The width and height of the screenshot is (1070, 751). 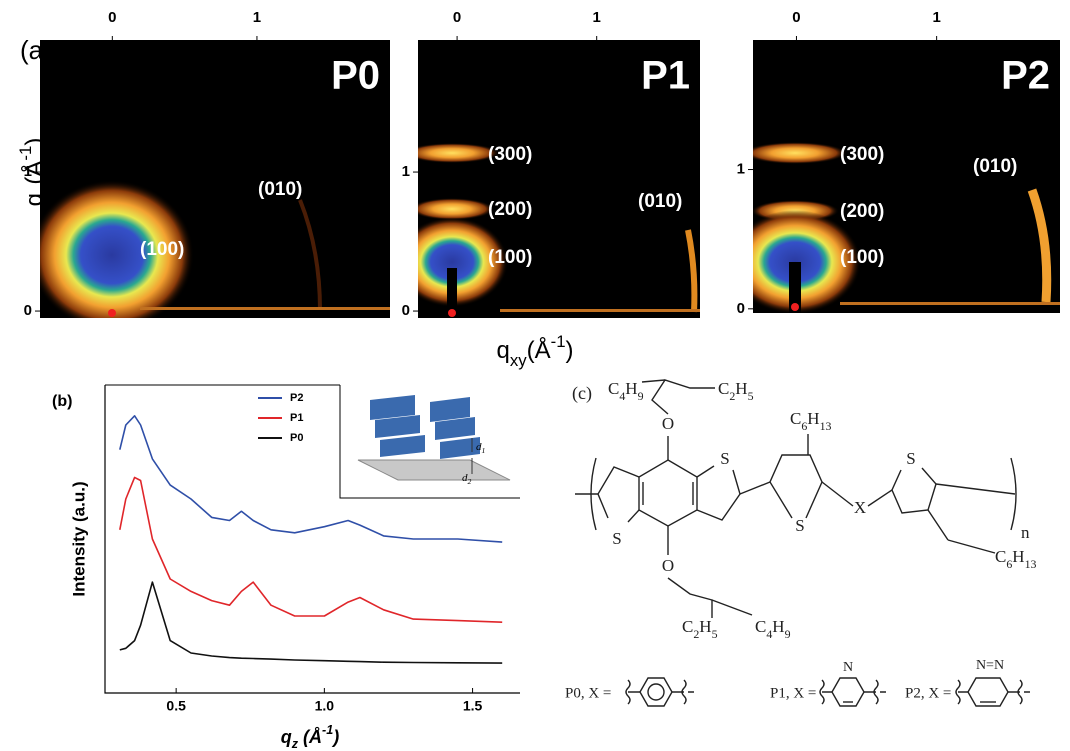 I want to click on text-part: xy, so click(x=518, y=360).